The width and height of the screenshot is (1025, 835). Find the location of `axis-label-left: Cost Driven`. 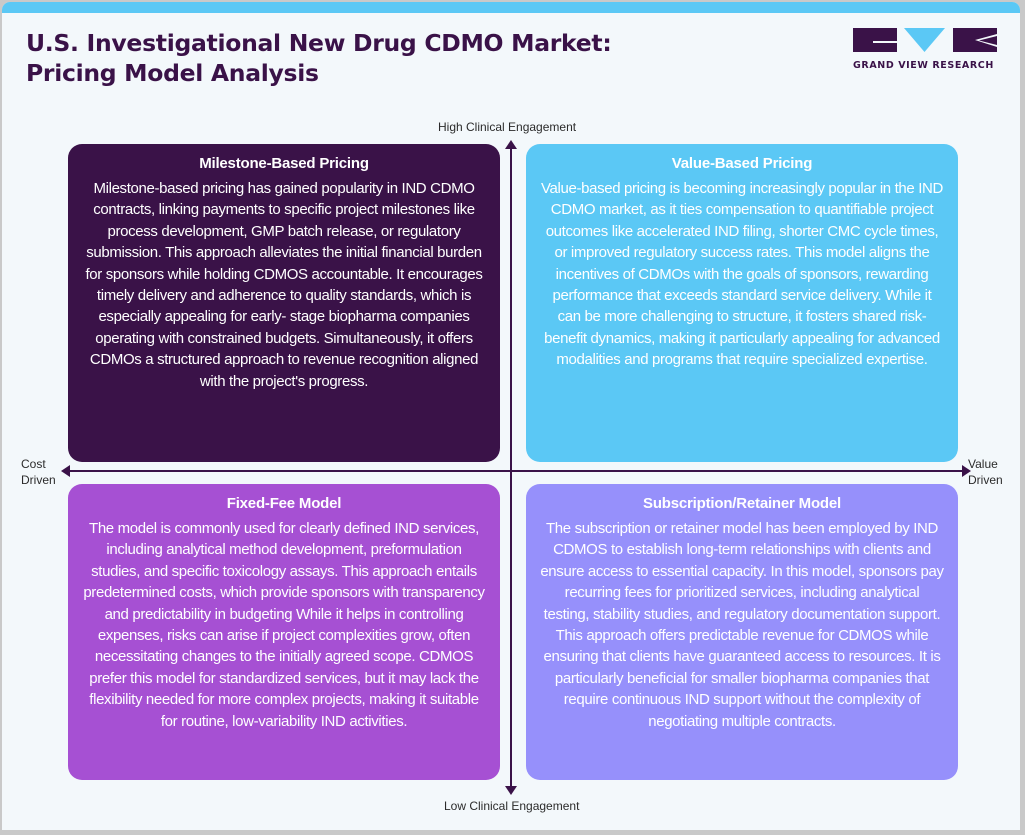

axis-label-left: Cost Driven is located at coordinates (38, 472).